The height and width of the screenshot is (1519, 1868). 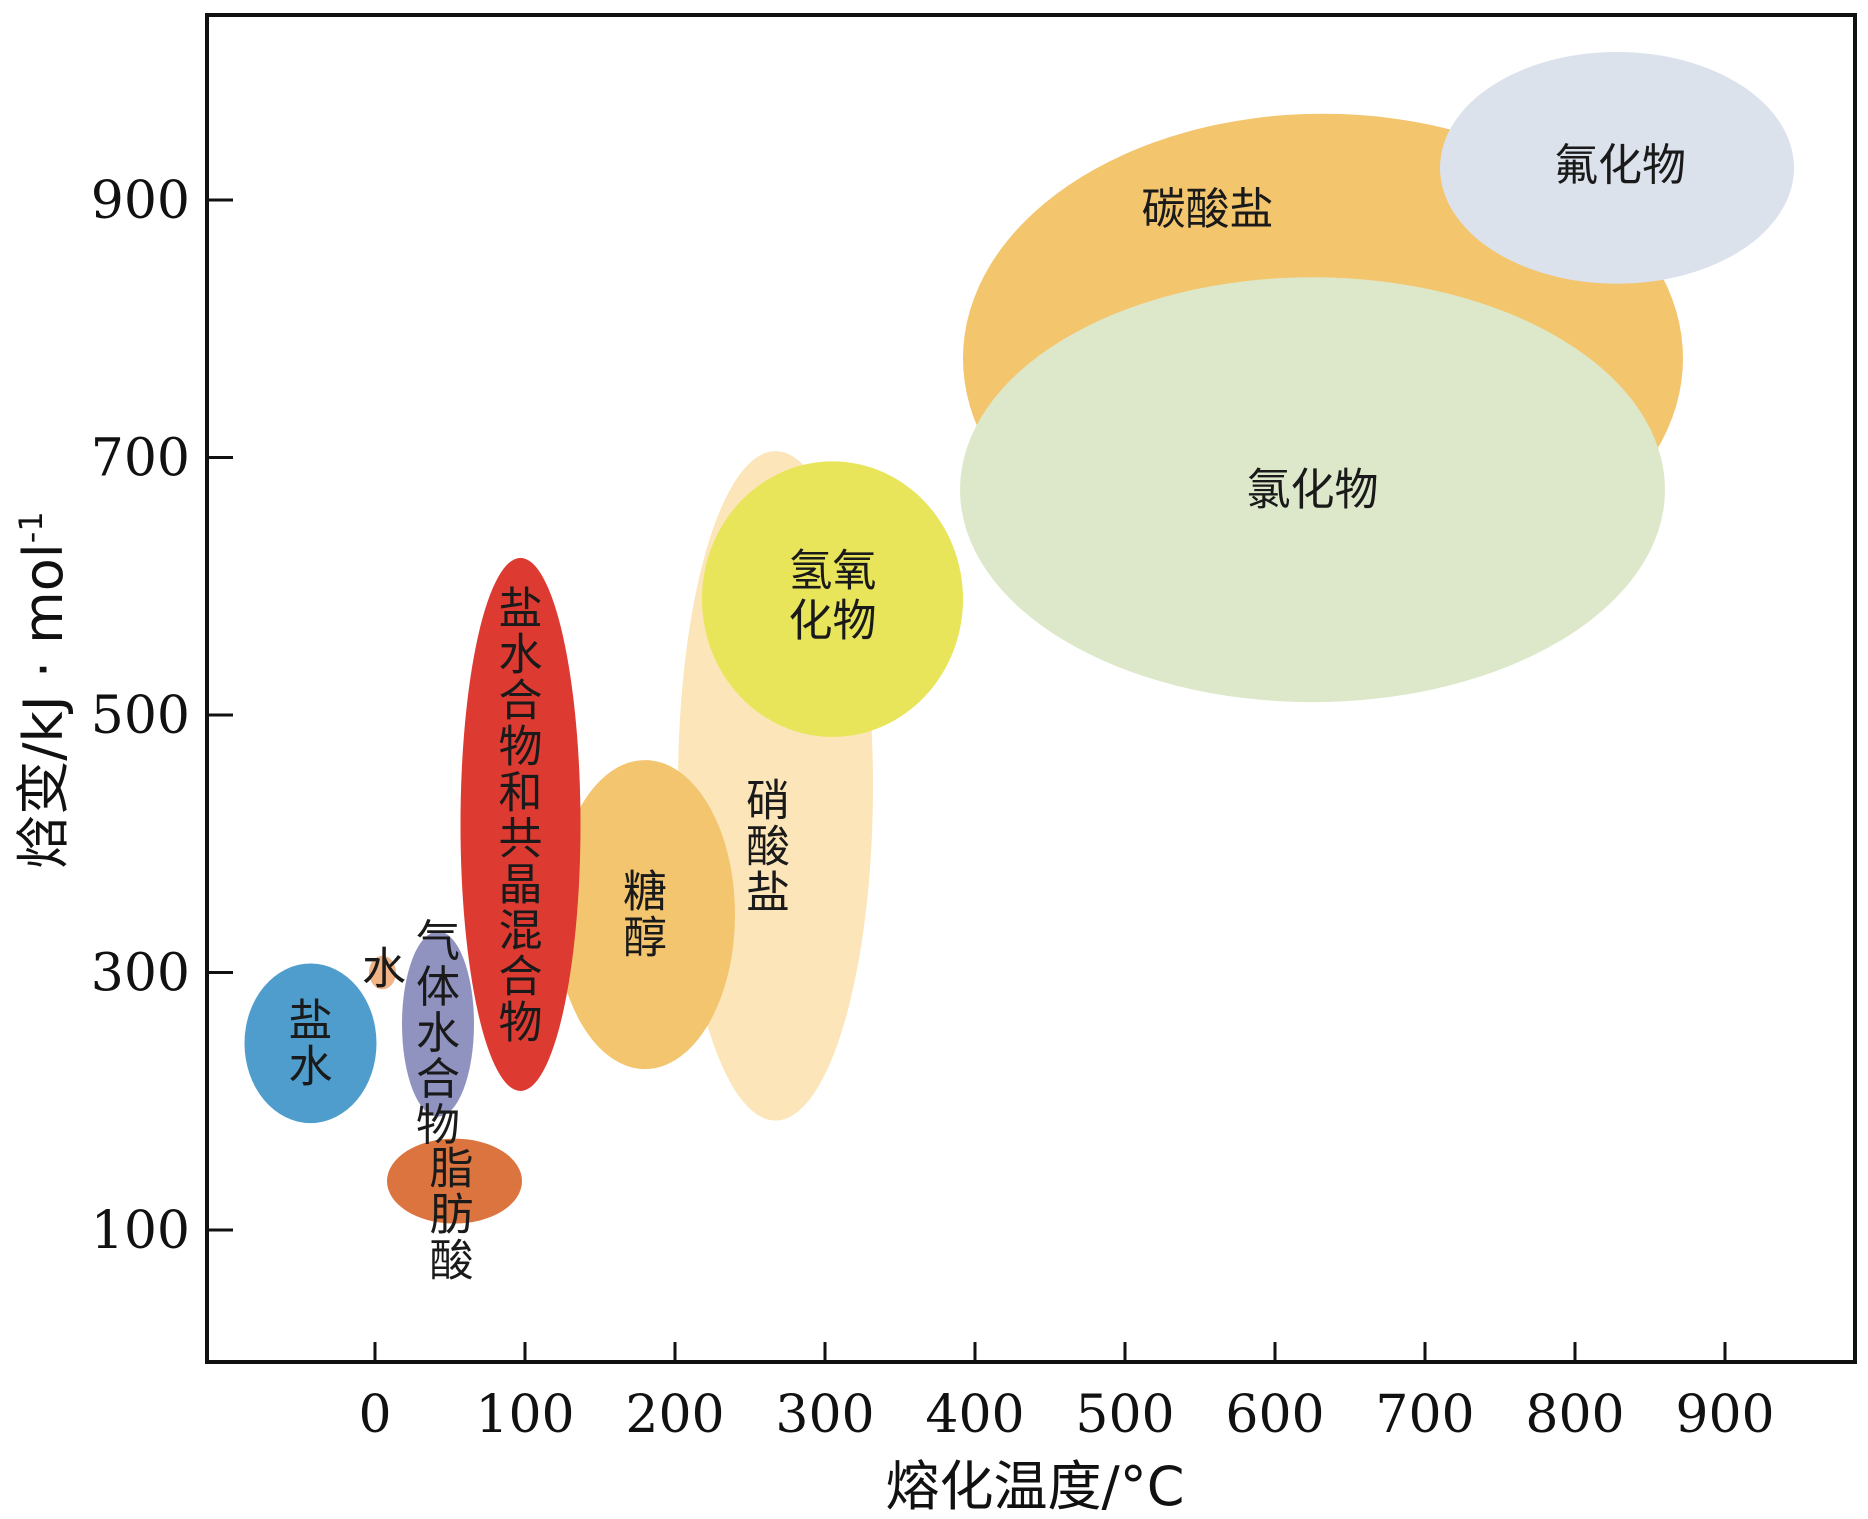 What do you see at coordinates (974, 1415) in the screenshot?
I see `x-tick-label-4: 400` at bounding box center [974, 1415].